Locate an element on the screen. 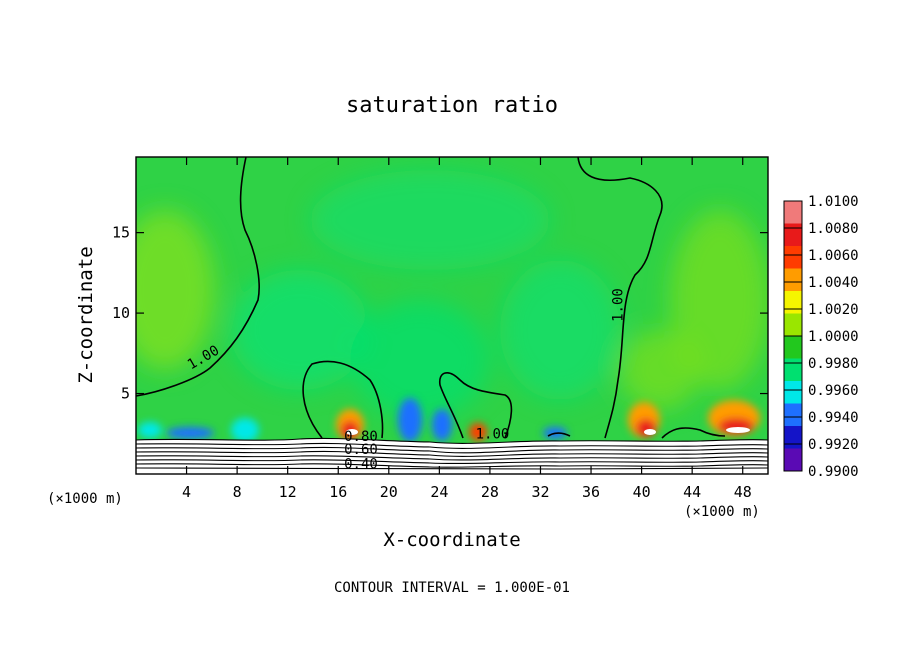 This screenshot has height=654, width=904. x-tick-label: 12 is located at coordinates (288, 492).